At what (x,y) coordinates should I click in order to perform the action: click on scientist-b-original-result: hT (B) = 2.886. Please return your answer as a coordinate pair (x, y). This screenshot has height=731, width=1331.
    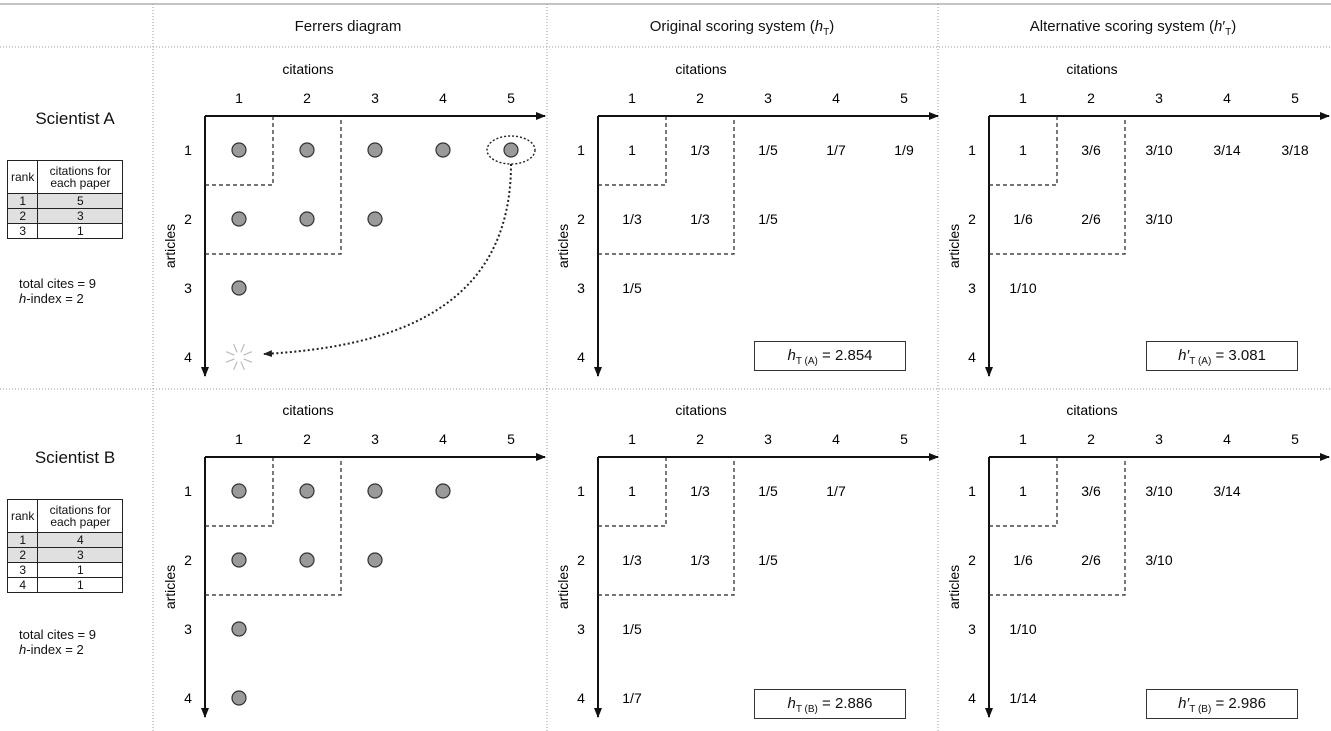
    Looking at the image, I should click on (830, 704).